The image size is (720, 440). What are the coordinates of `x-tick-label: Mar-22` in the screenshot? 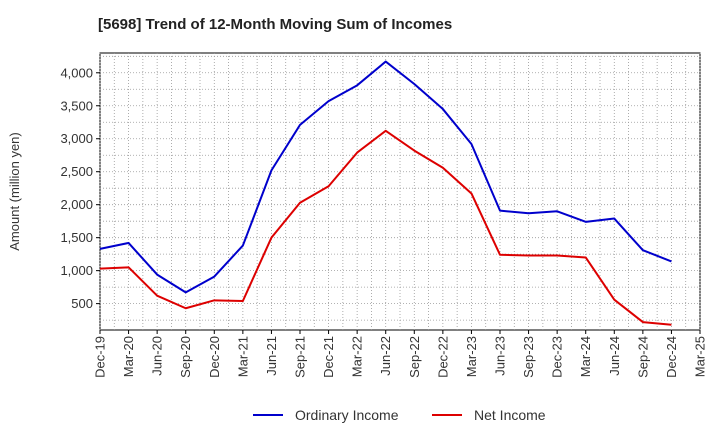 It's located at (357, 356).